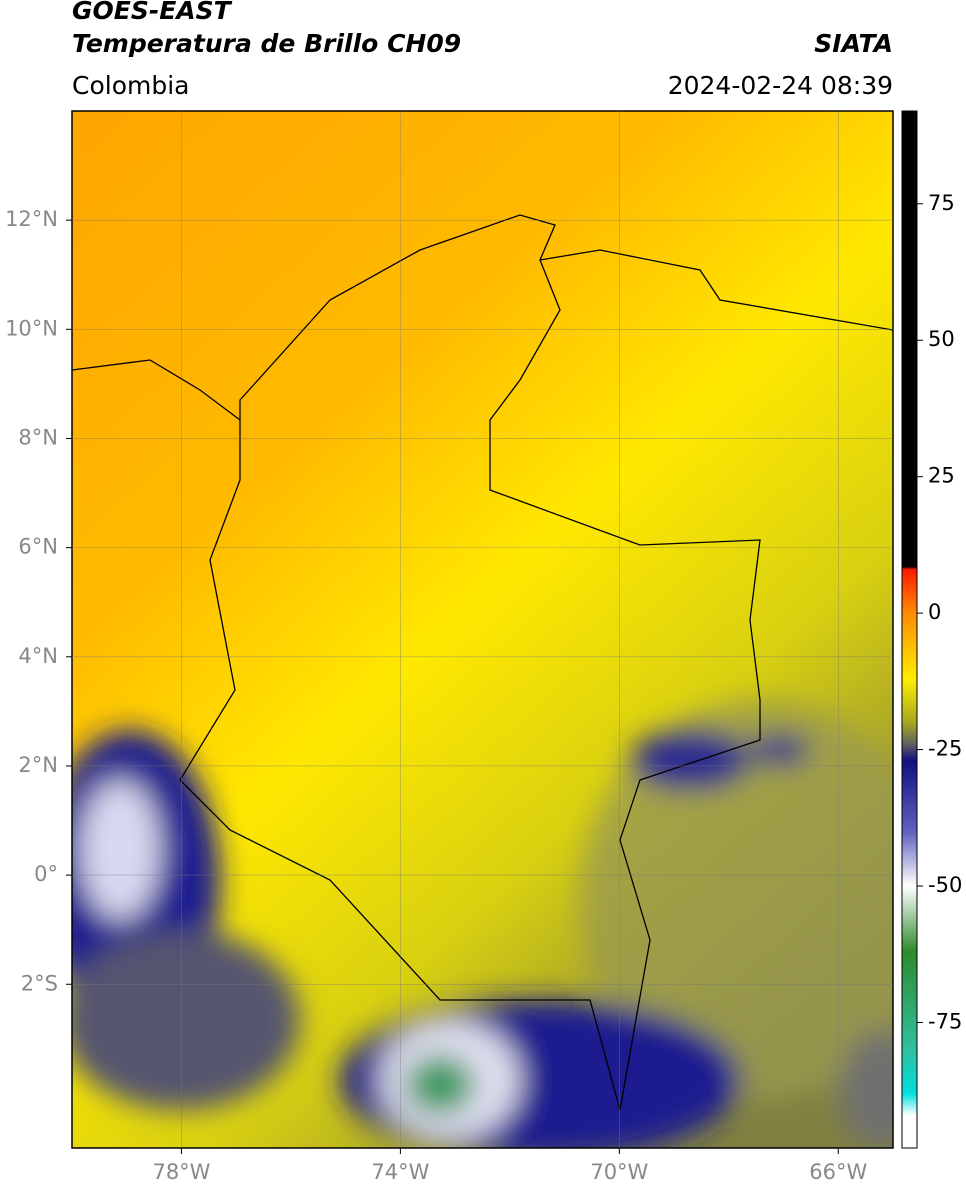  I want to click on title-line2: Temperatura de Brillo CH09, so click(266, 43).